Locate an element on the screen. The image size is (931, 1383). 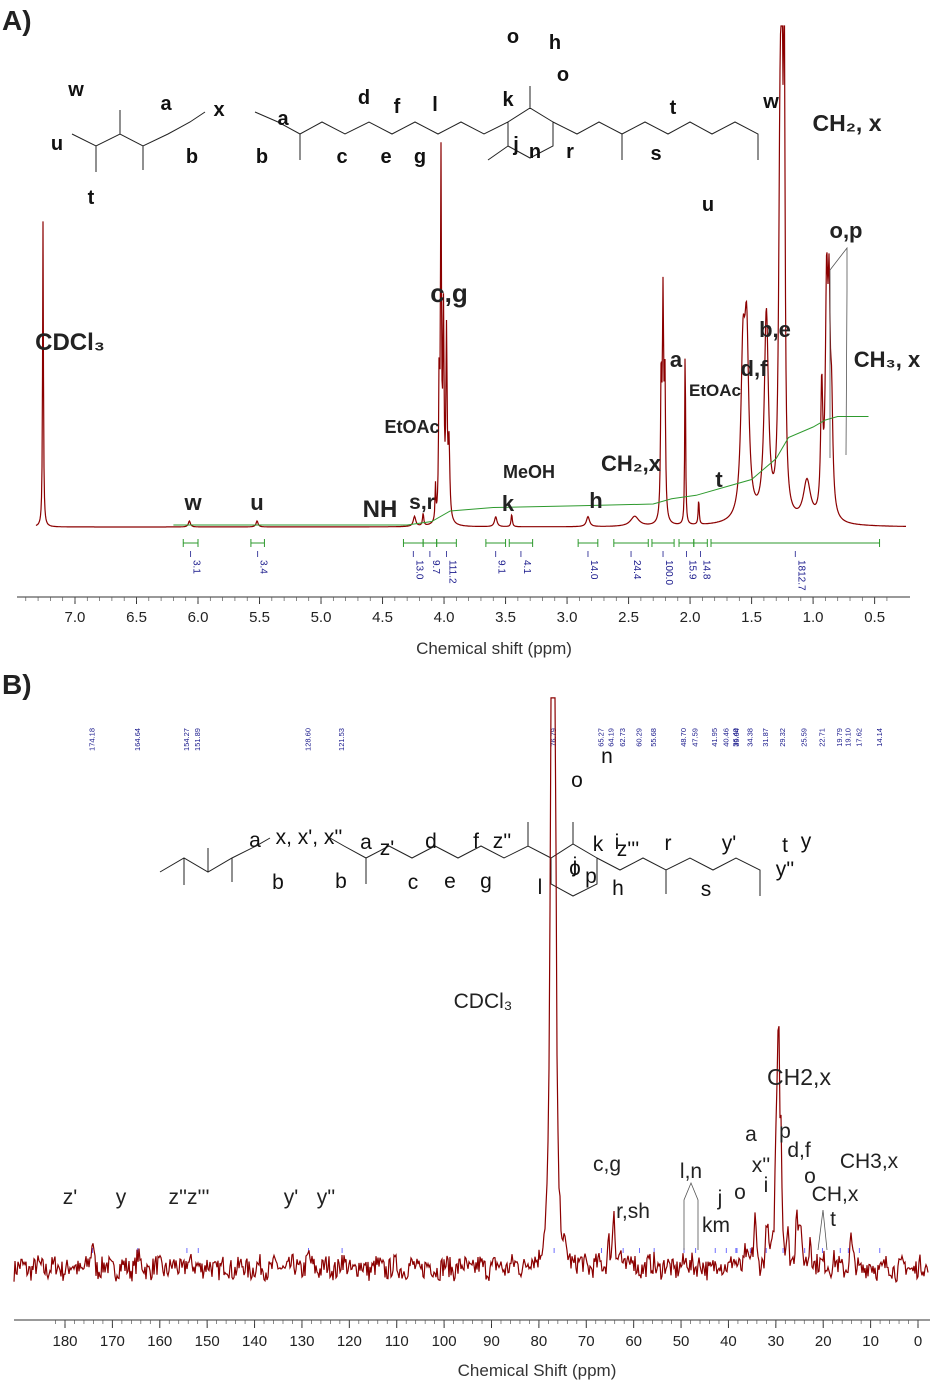
structure-b-label: z'' is located at coordinates (502, 841).